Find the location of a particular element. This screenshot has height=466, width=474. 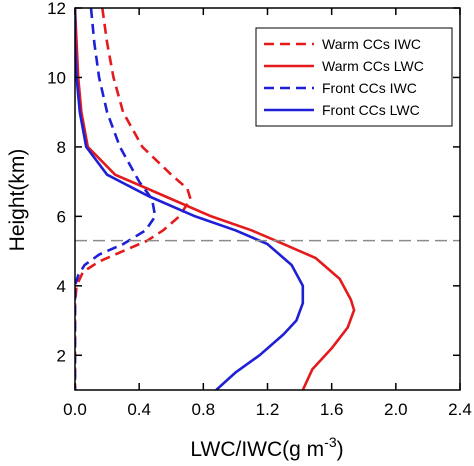

x-tick-label: 0.0 is located at coordinates (75, 409).